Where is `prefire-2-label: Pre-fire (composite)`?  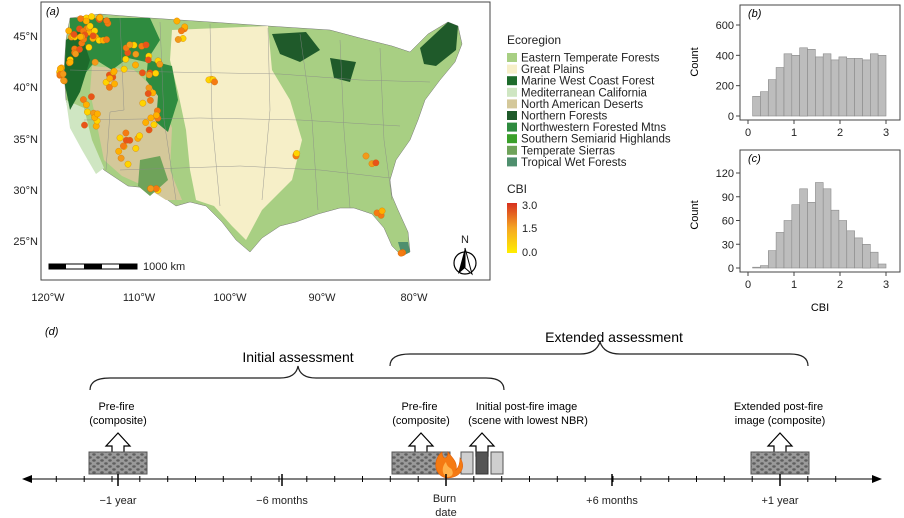
prefire-2-label: Pre-fire (composite) is located at coordinates (420, 414).